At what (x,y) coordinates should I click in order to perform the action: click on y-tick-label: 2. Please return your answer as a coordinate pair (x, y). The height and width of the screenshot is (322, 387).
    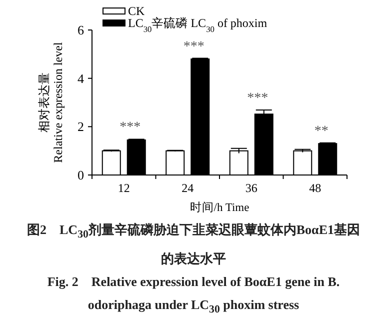
    Looking at the image, I should click on (81, 126).